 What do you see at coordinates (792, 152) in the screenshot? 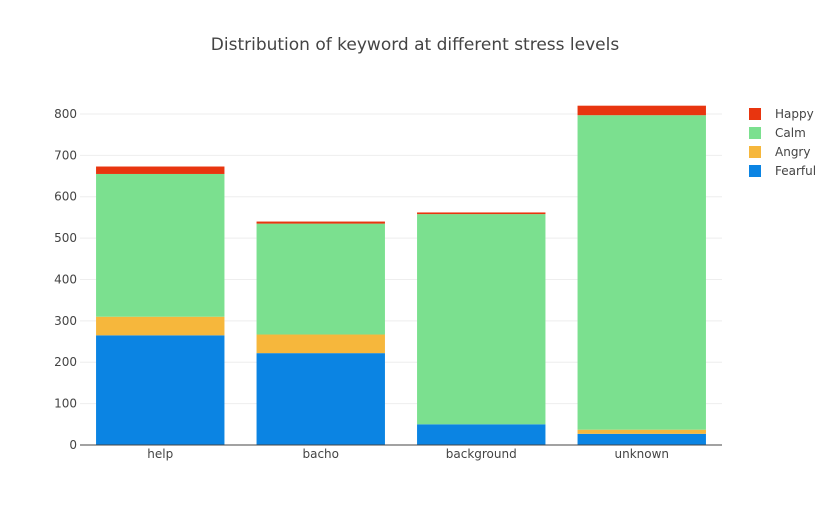
I see `legend-label-angry: Angry` at bounding box center [792, 152].